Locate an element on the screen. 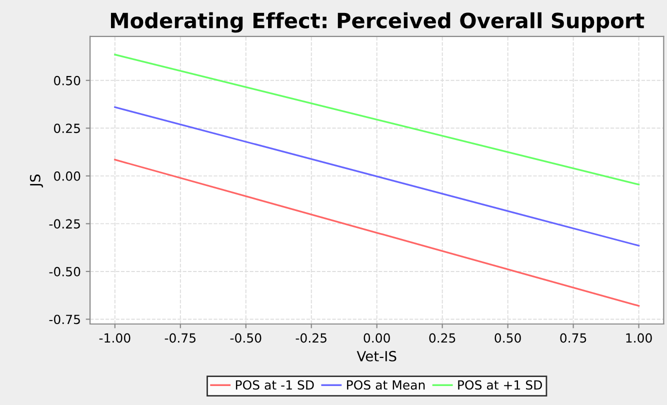  x-axis-title: Vet-IS is located at coordinates (376, 356).